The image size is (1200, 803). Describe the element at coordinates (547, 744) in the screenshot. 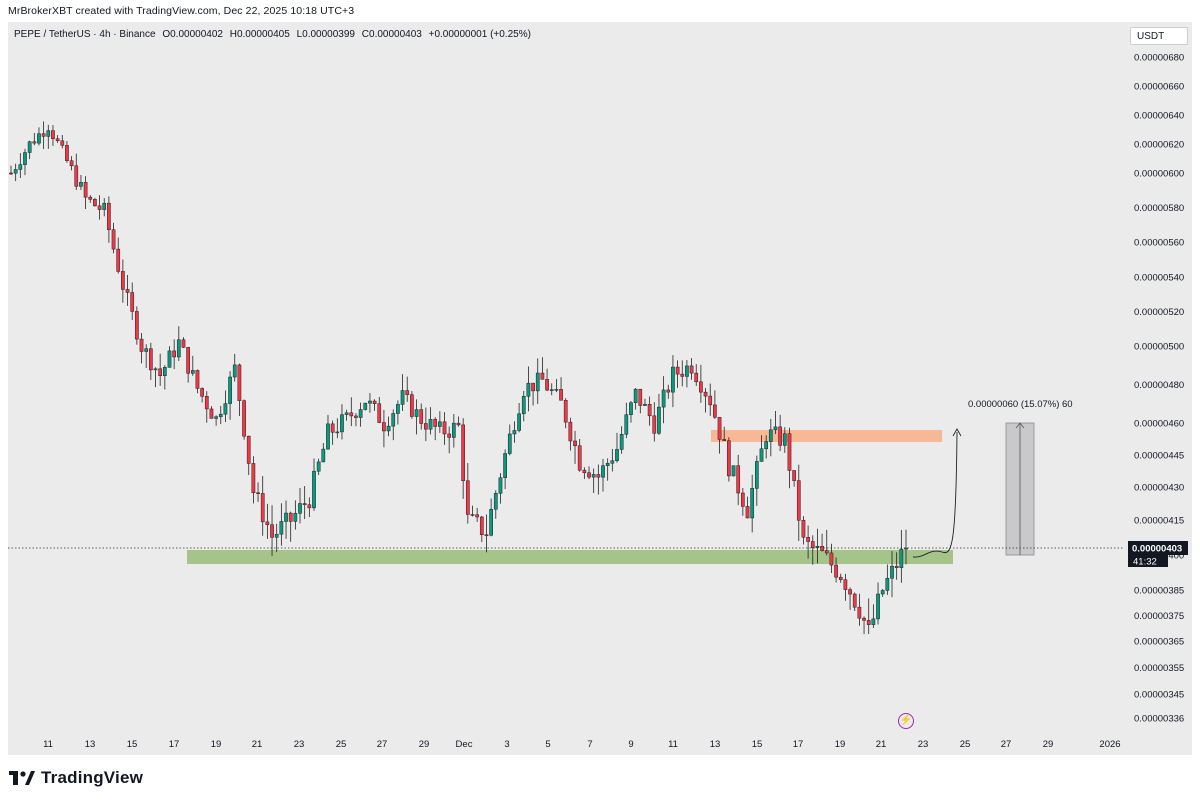

I see `x-tick-label: 5` at that location.